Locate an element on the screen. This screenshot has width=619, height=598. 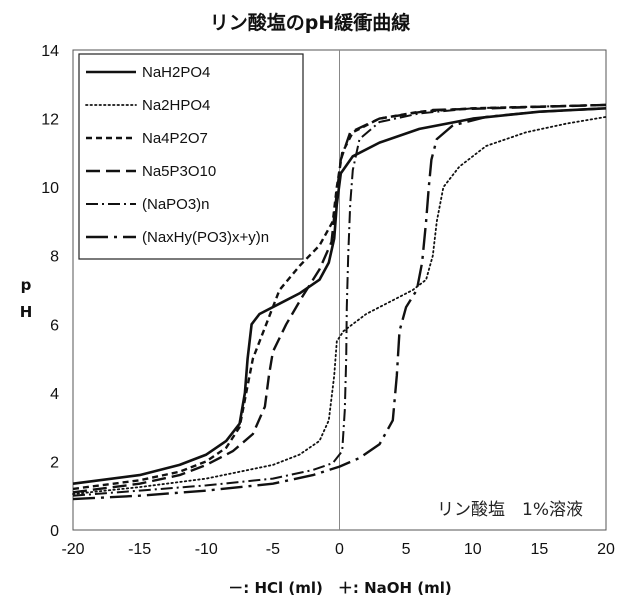
x-axis-label: －: HCl (ml) ＋: NaOH (ml) is located at coordinates (340, 588).